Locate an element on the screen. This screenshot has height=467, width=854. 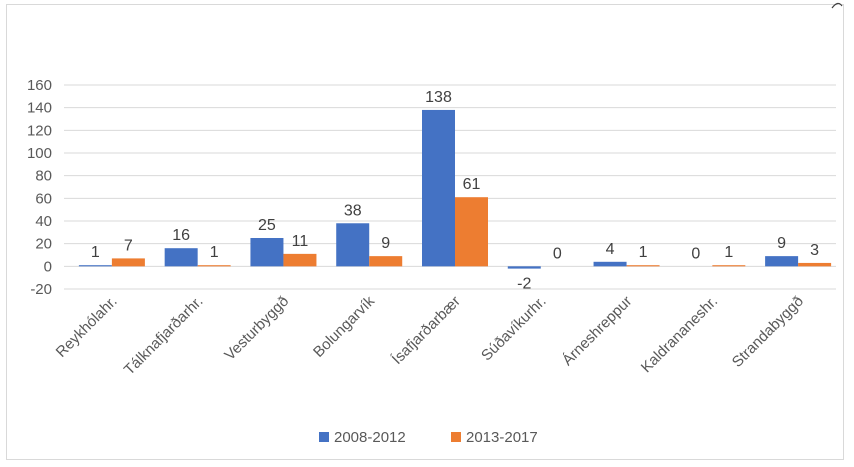
category-label: Tálknafjarðarhr. is located at coordinates (164, 336).